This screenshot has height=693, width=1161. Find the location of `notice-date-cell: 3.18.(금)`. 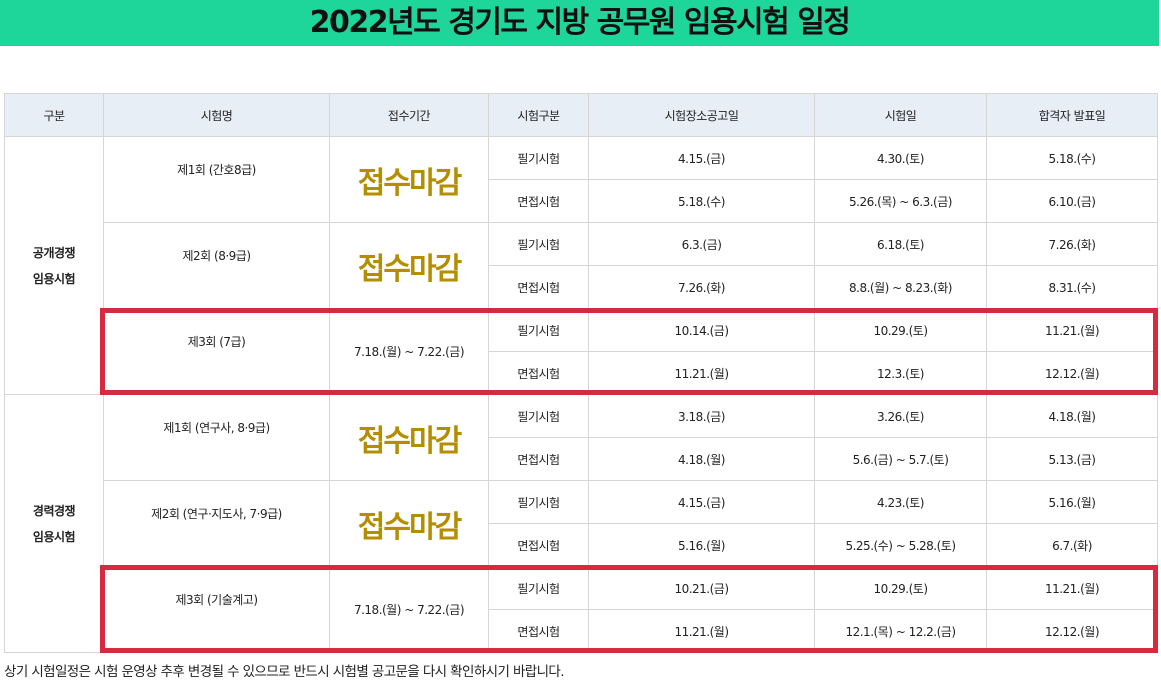

notice-date-cell: 3.18.(금) is located at coordinates (701, 416).